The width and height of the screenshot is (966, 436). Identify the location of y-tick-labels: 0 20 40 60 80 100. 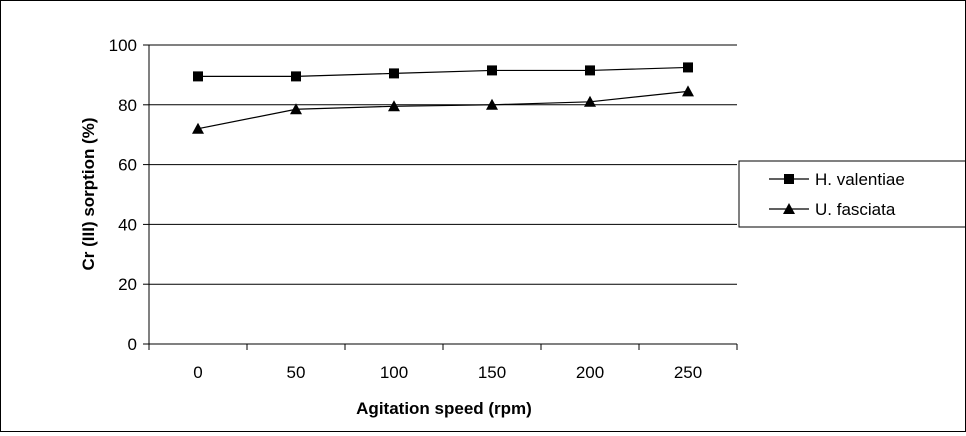
(123, 195).